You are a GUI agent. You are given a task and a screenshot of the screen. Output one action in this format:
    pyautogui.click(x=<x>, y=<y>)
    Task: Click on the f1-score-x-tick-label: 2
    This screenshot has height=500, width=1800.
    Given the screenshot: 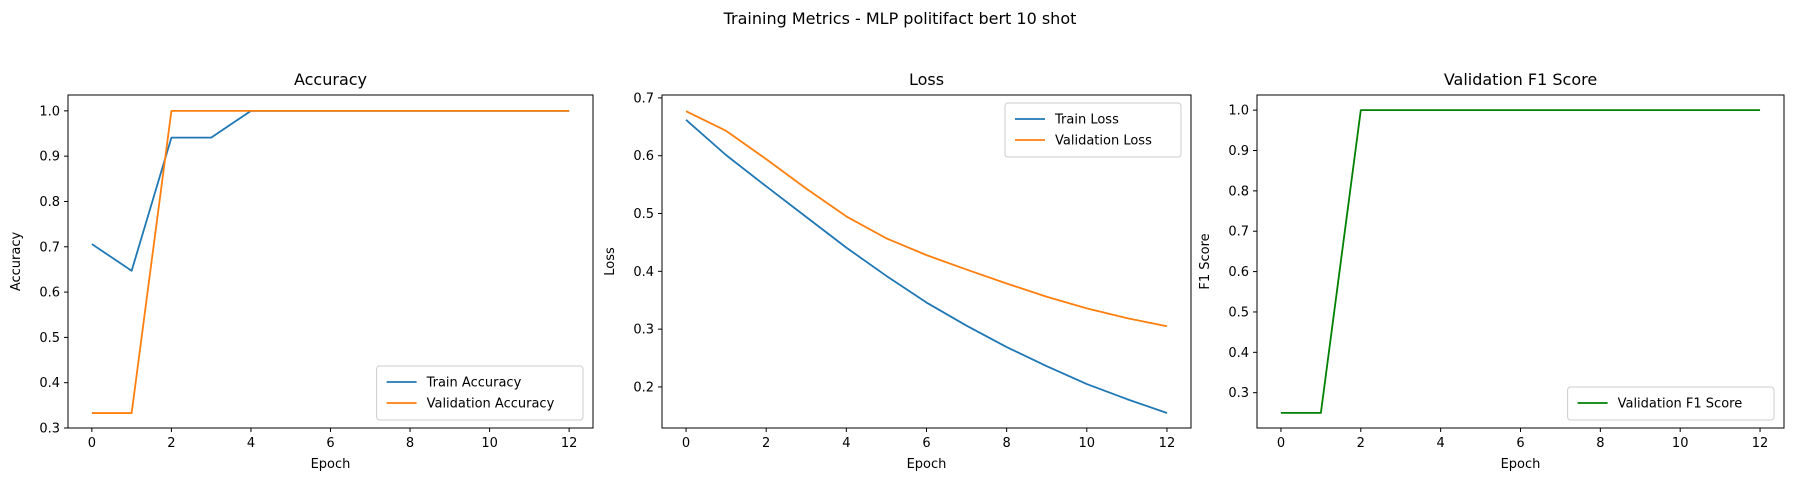 What is the action you would take?
    pyautogui.click(x=1361, y=443)
    